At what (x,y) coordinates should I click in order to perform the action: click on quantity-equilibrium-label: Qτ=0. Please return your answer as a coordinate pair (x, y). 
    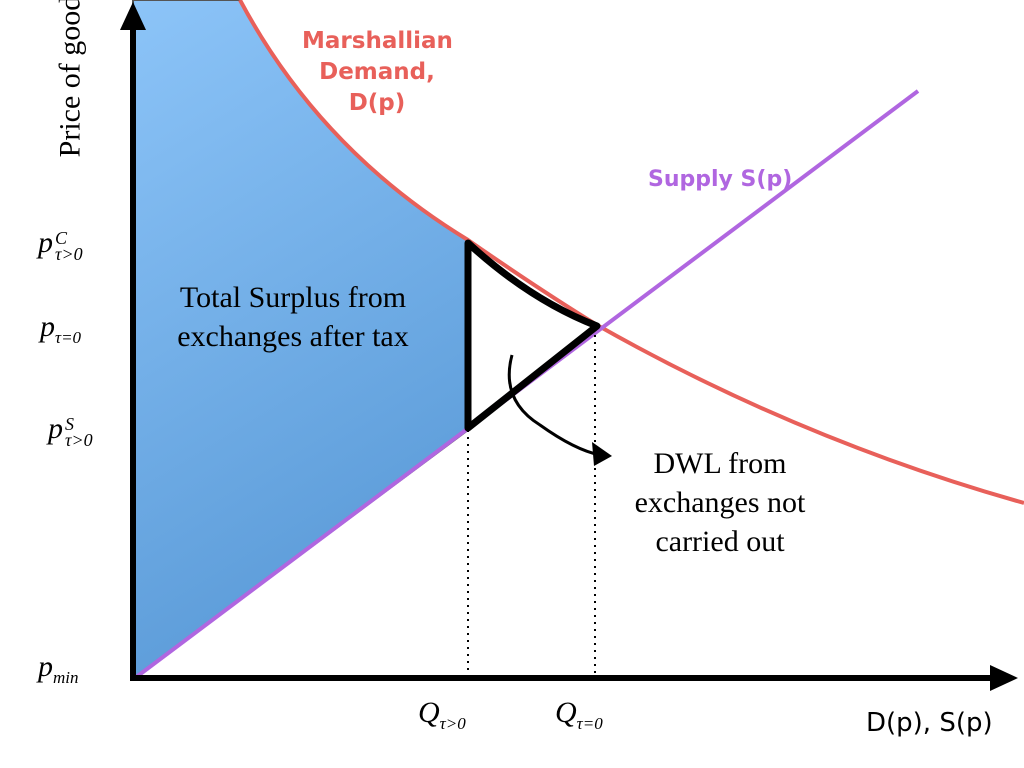
    Looking at the image, I should click on (579, 714).